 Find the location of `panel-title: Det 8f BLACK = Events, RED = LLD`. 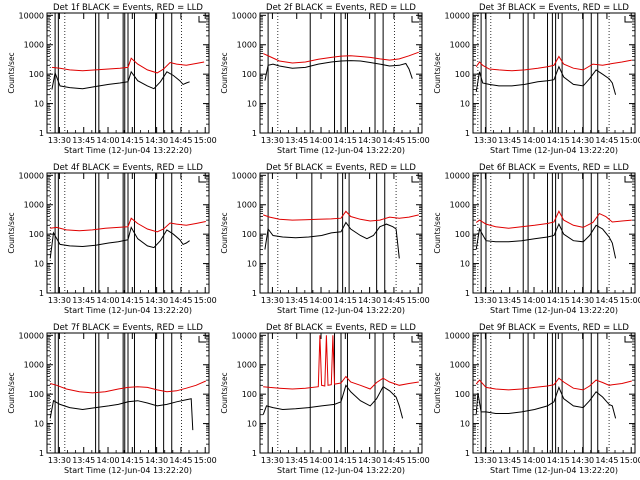

panel-title: Det 8f BLACK = Events, RED = LLD is located at coordinates (341, 328).